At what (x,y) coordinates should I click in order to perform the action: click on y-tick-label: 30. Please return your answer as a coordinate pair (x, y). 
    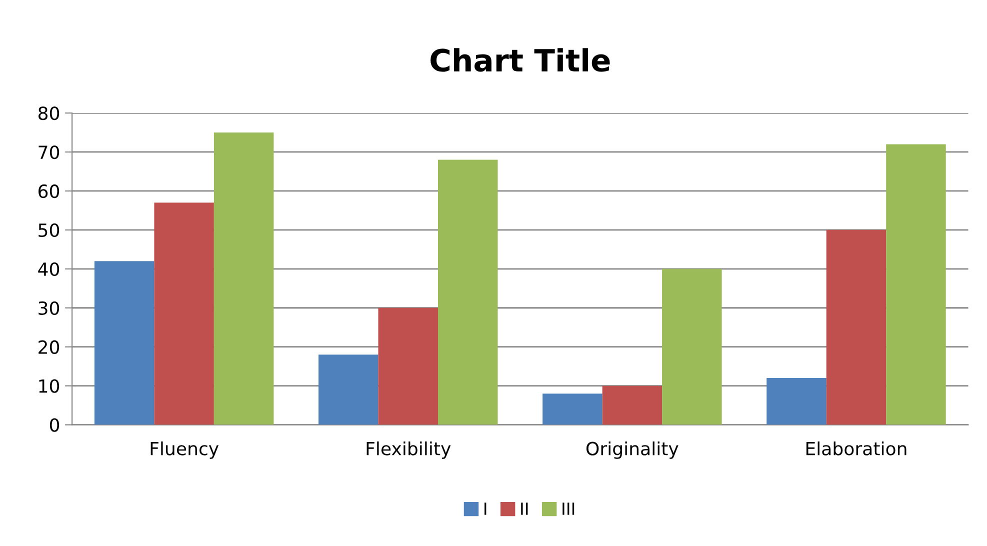
    Looking at the image, I should click on (49, 308).